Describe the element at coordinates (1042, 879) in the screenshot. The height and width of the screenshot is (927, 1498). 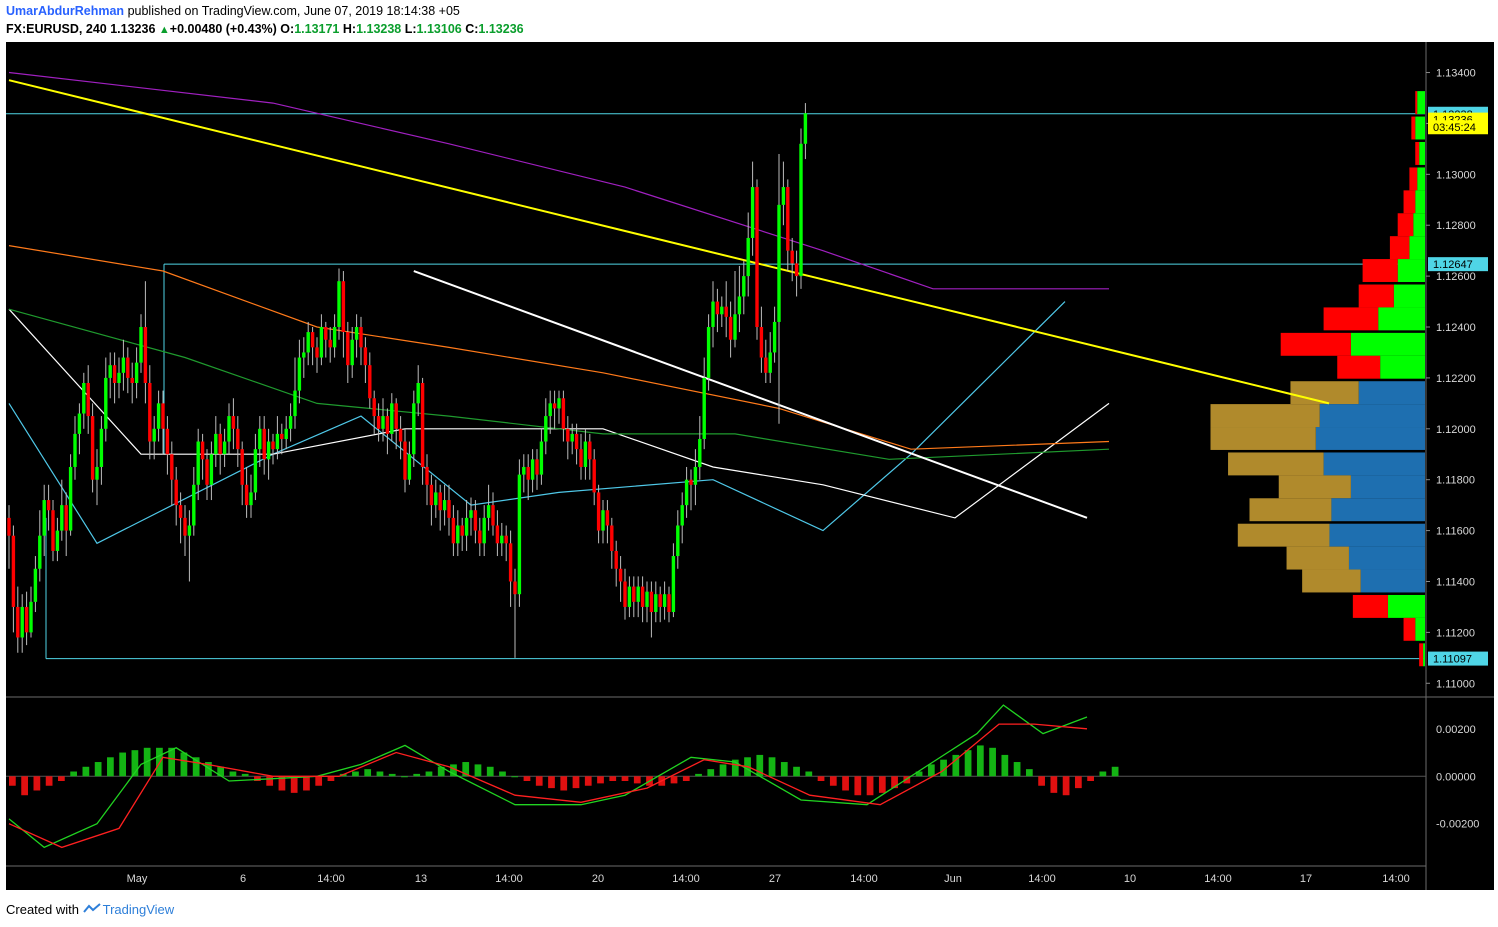
I see `x-tick-label: 14:00` at that location.